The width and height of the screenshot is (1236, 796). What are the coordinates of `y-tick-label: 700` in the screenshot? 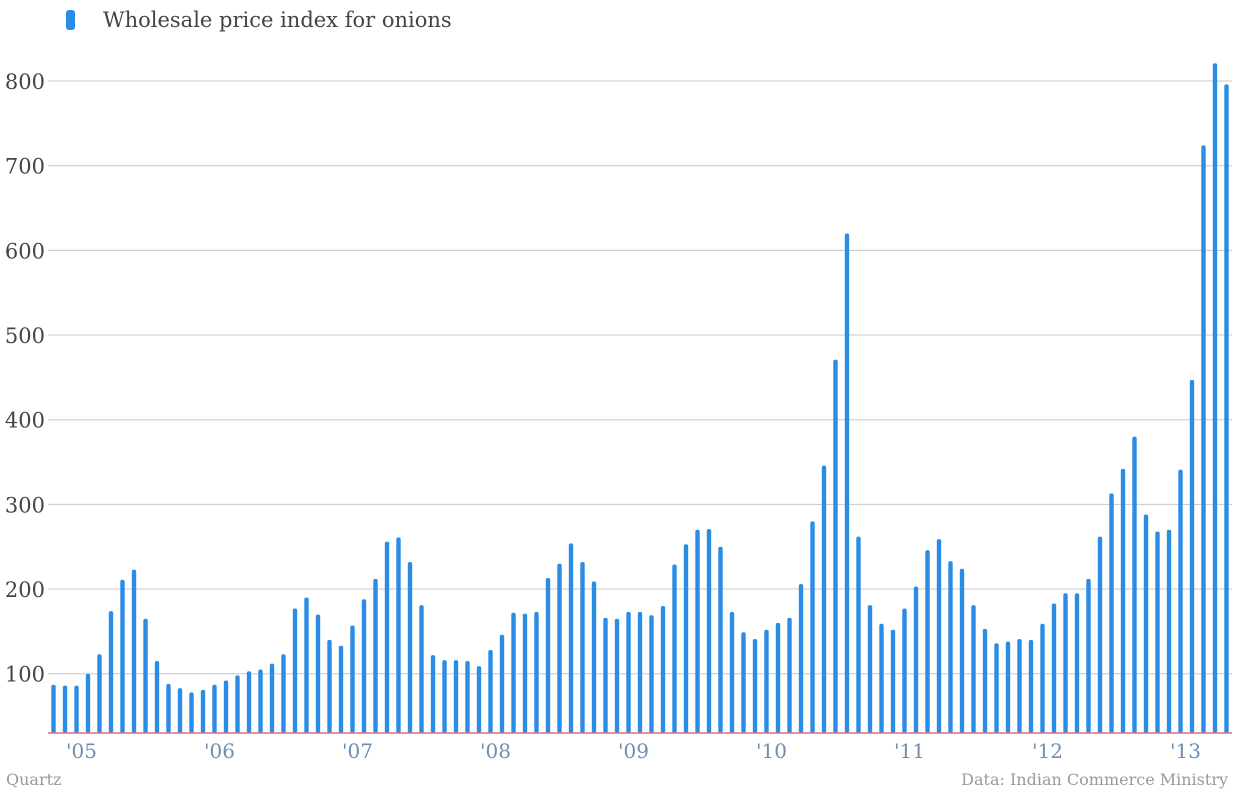 It's located at (25, 167).